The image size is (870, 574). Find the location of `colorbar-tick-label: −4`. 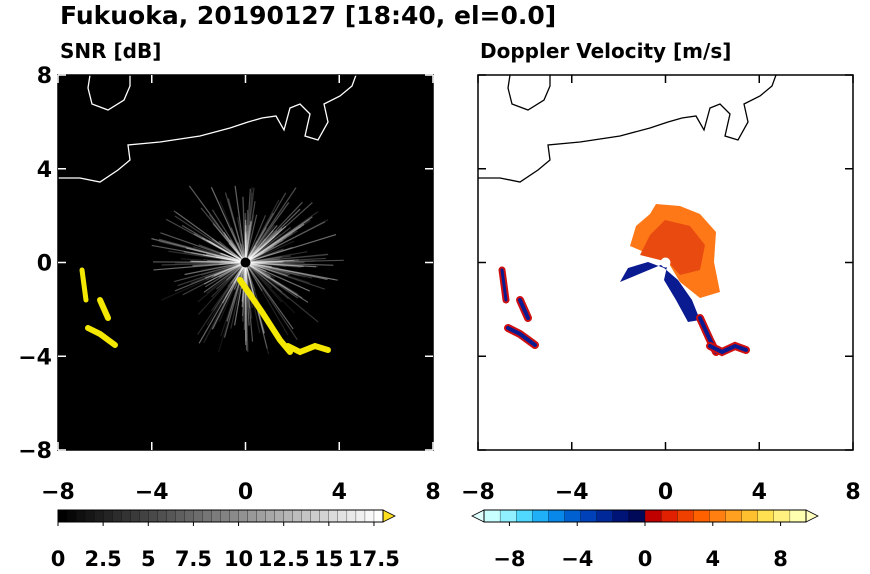

colorbar-tick-label: −4 is located at coordinates (577, 558).